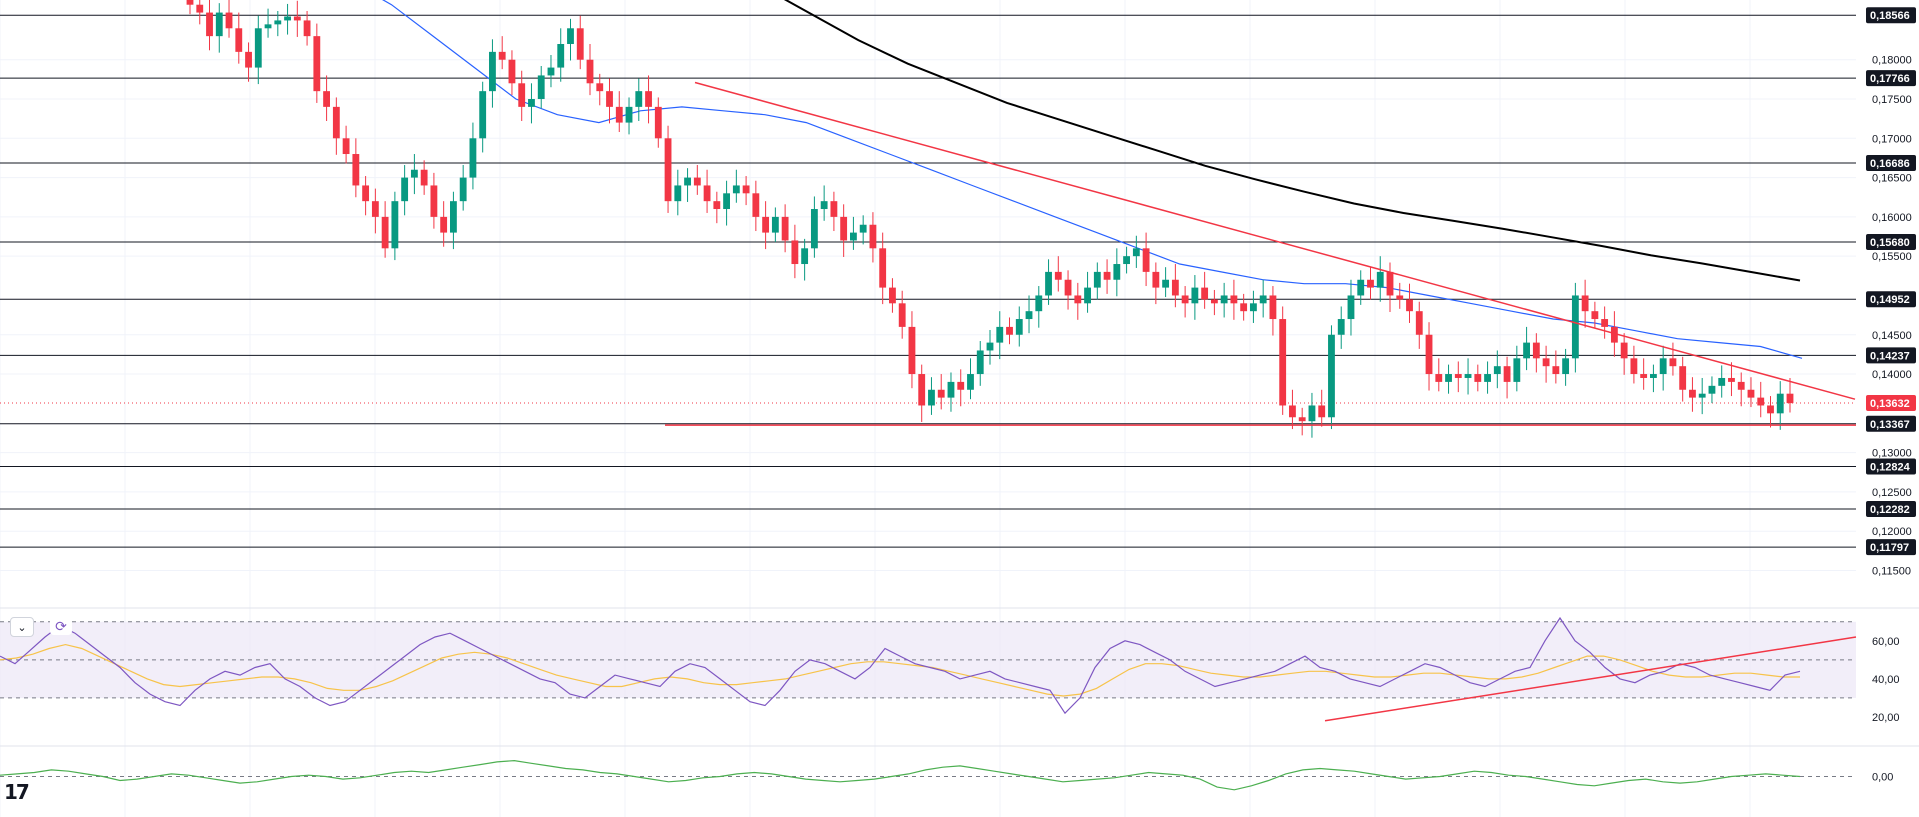 The height and width of the screenshot is (817, 1919). Describe the element at coordinates (61, 626) in the screenshot. I see `refresh-icon: ⟳` at that location.